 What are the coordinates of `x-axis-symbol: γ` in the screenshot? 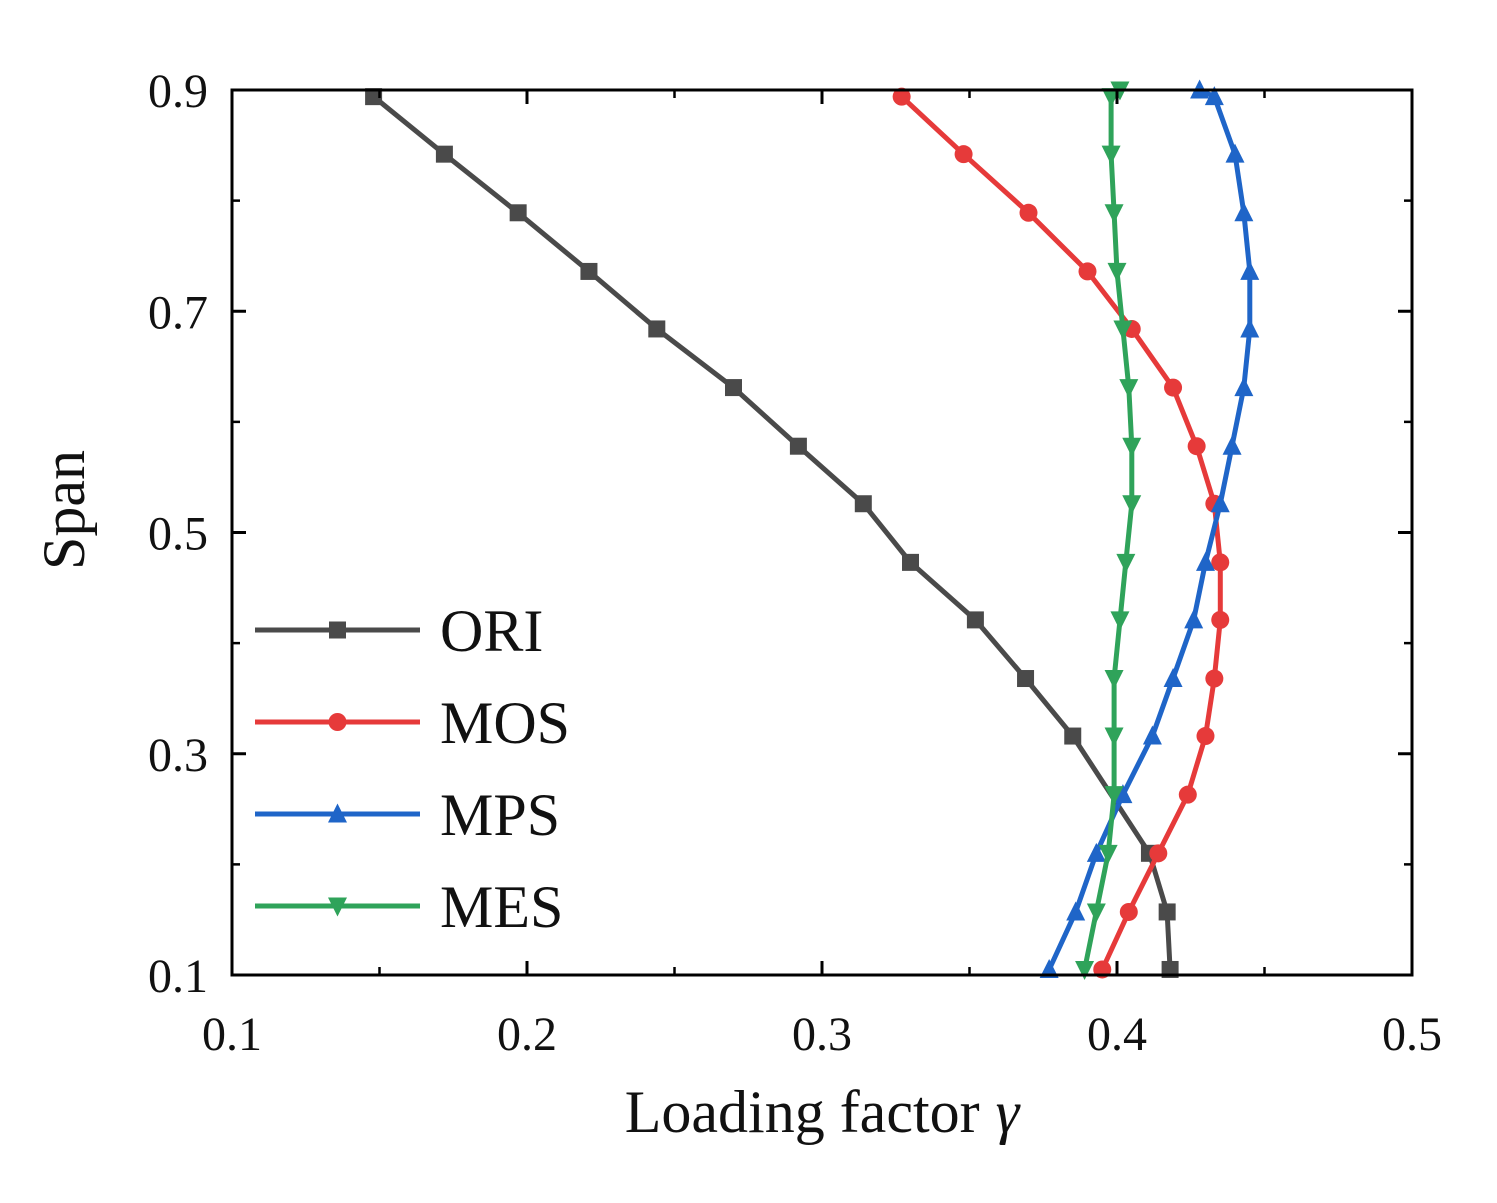 It's located at (1008, 1112).